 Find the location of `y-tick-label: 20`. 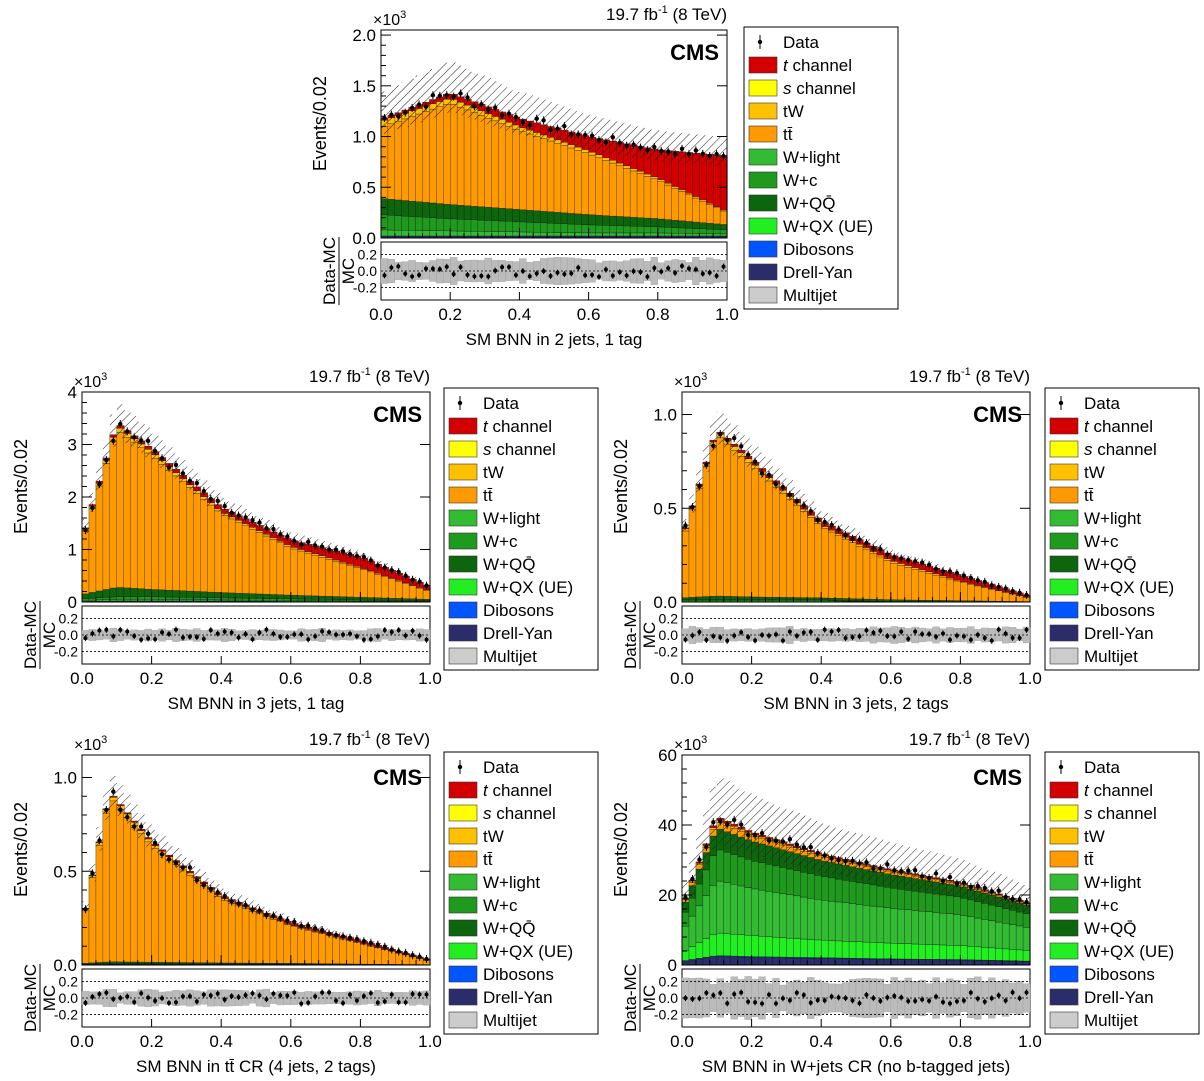

y-tick-label: 20 is located at coordinates (667, 895).